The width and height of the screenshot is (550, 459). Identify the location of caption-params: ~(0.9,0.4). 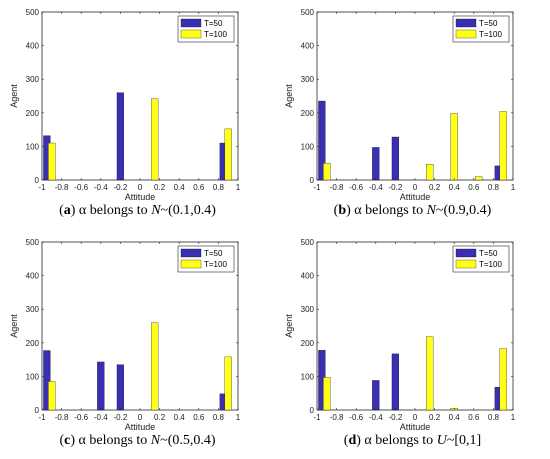
(463, 210).